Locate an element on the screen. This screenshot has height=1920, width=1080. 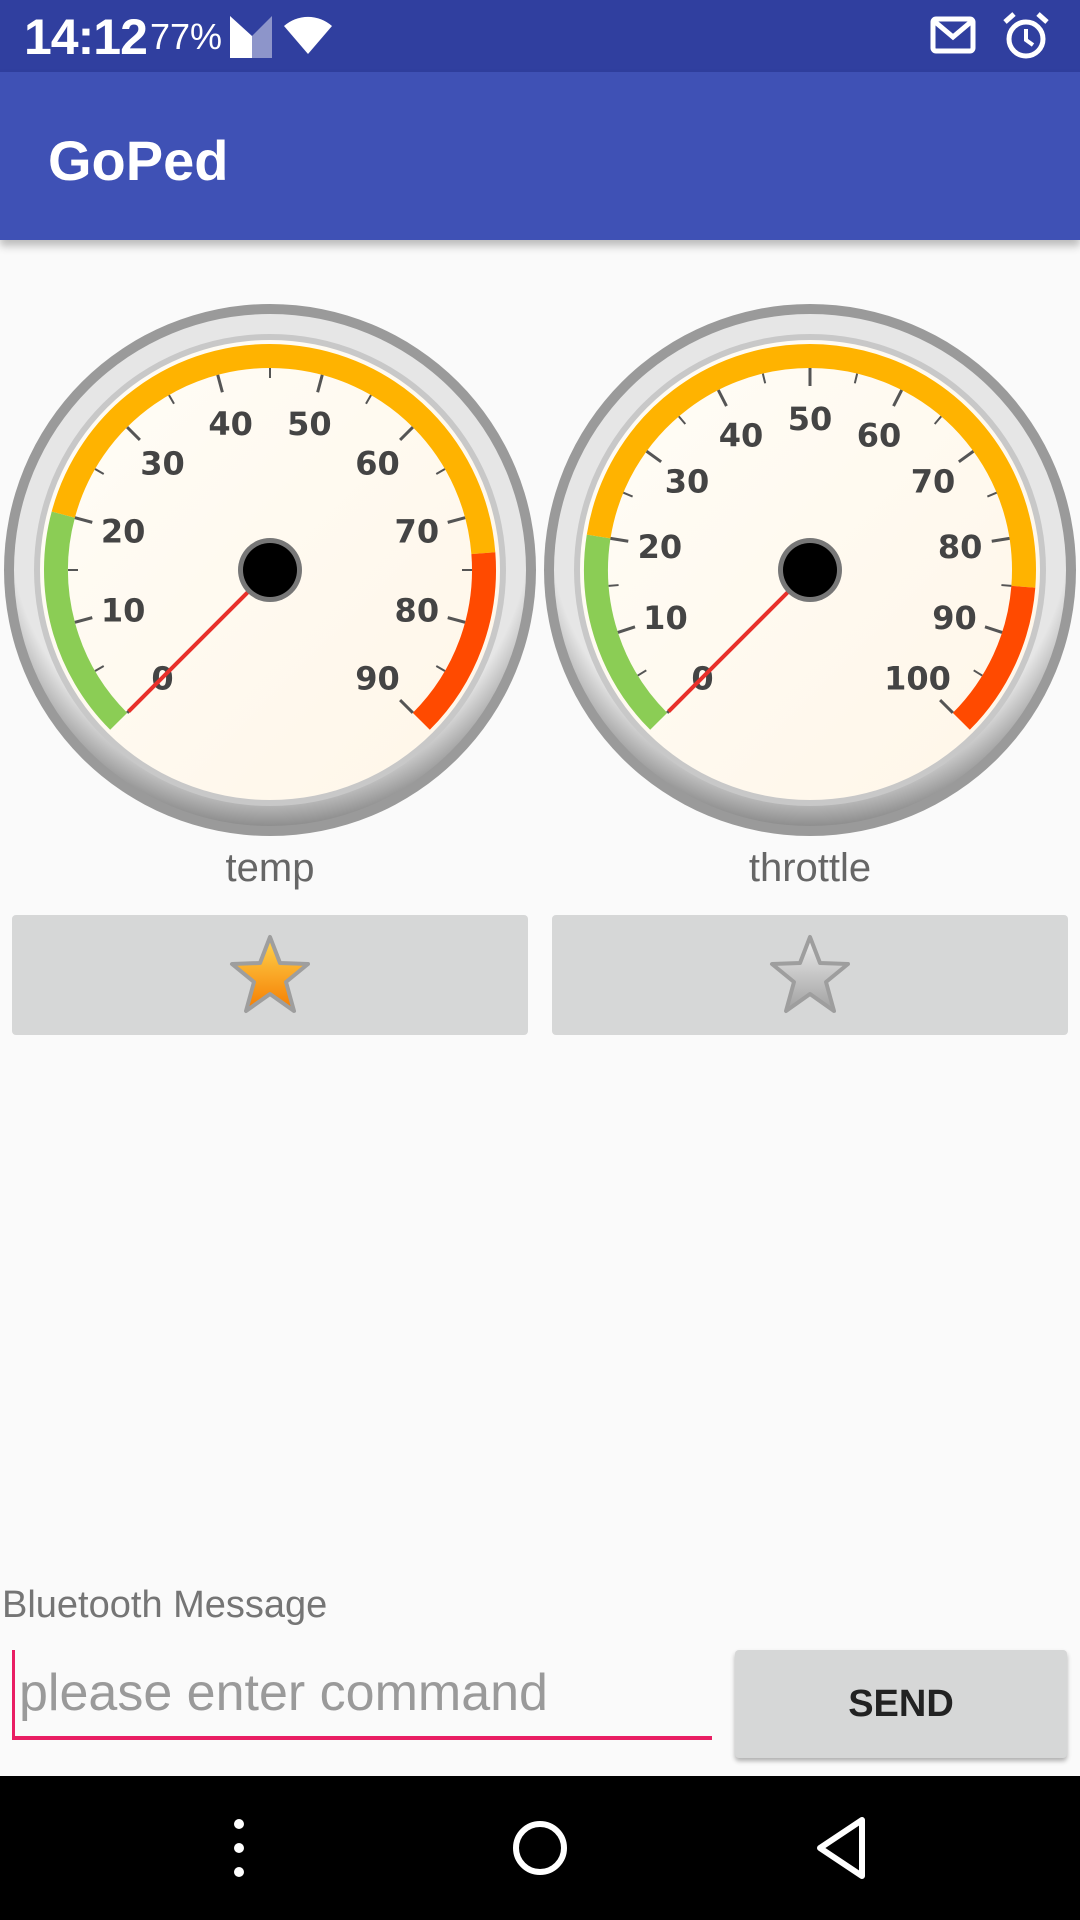
status-time: 14:12 is located at coordinates (86, 37).